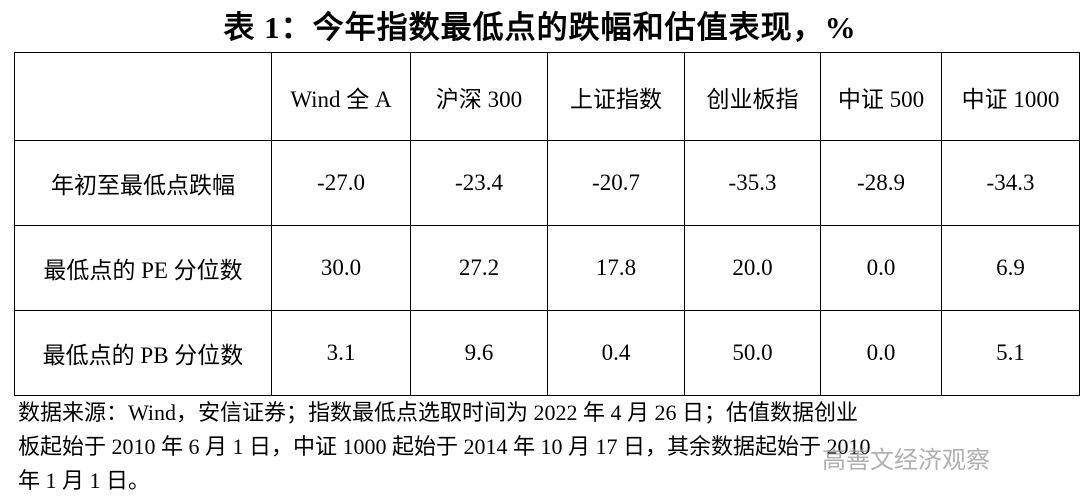 This screenshot has height=503, width=1080. What do you see at coordinates (479, 96) in the screenshot?
I see `table-cell: 沪深 300` at bounding box center [479, 96].